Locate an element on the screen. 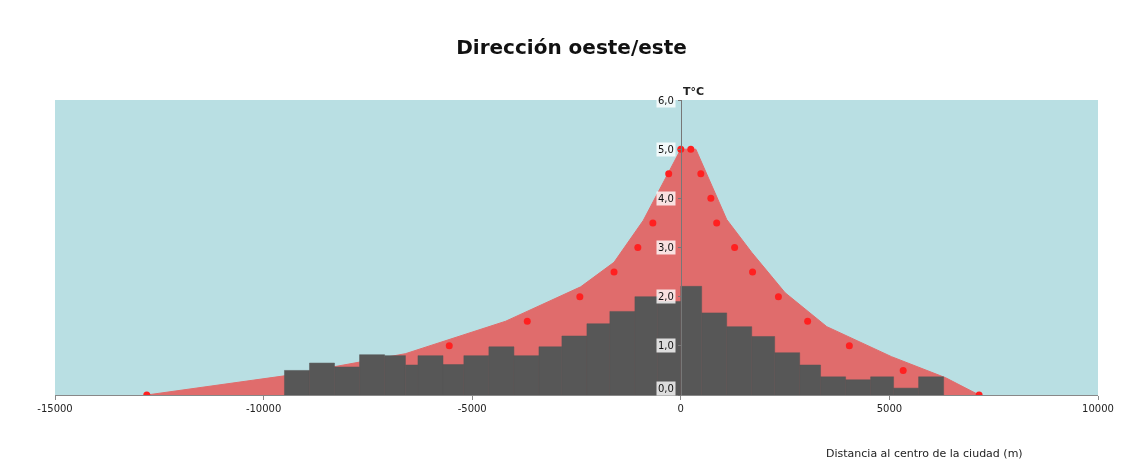  x-tick-label: -15000 is located at coordinates (55, 408).